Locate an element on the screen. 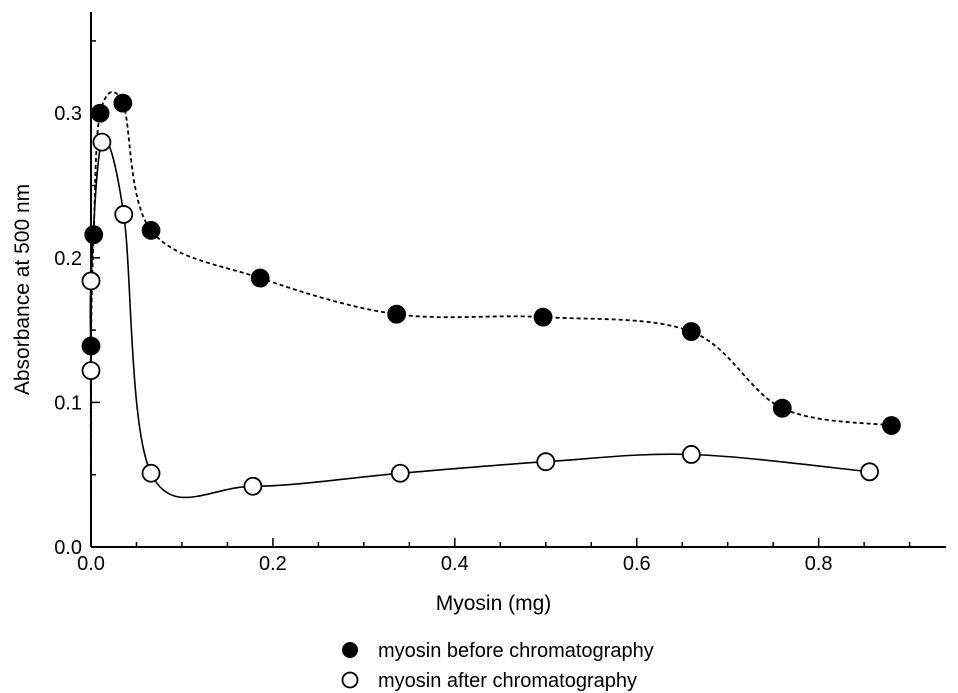 Image resolution: width=958 pixels, height=693 pixels. y-axis-label: Absorbance at 500 nm is located at coordinates (22, 289).